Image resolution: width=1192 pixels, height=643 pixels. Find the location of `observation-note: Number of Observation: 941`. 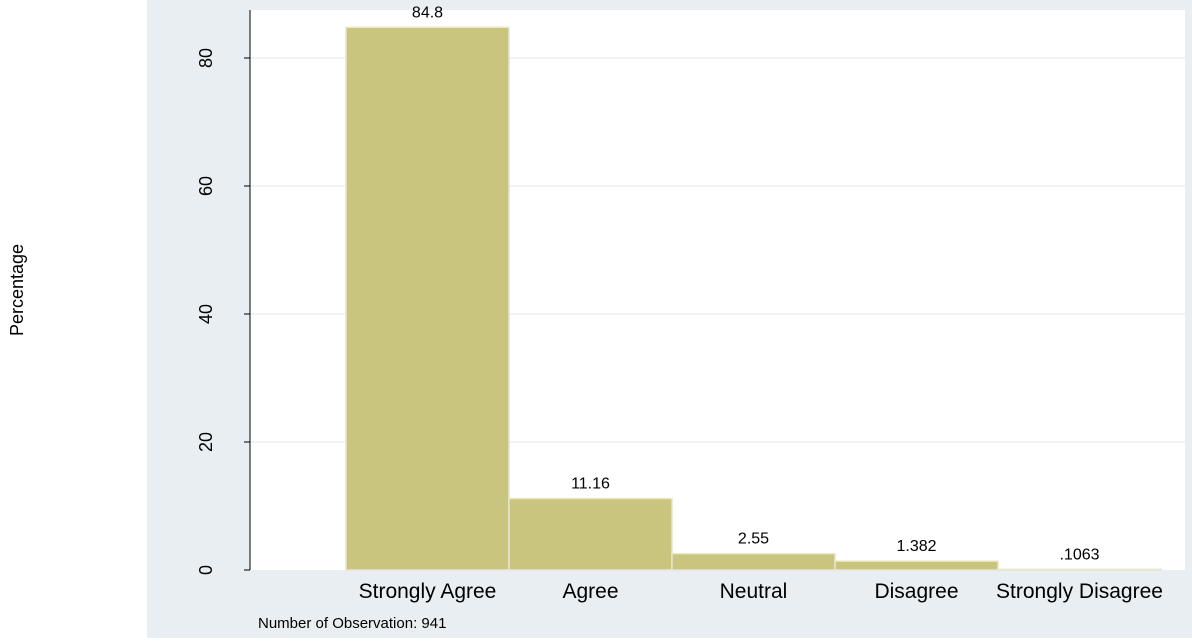

observation-note: Number of Observation: 941 is located at coordinates (352, 623).